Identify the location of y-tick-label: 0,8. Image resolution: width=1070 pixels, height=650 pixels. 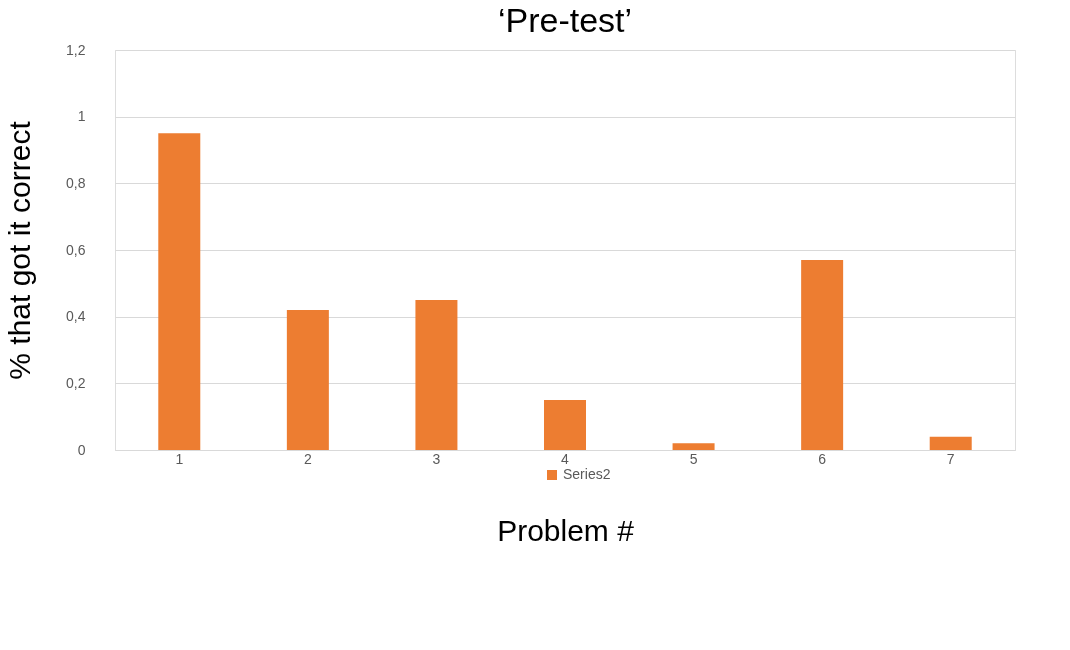
(76, 182).